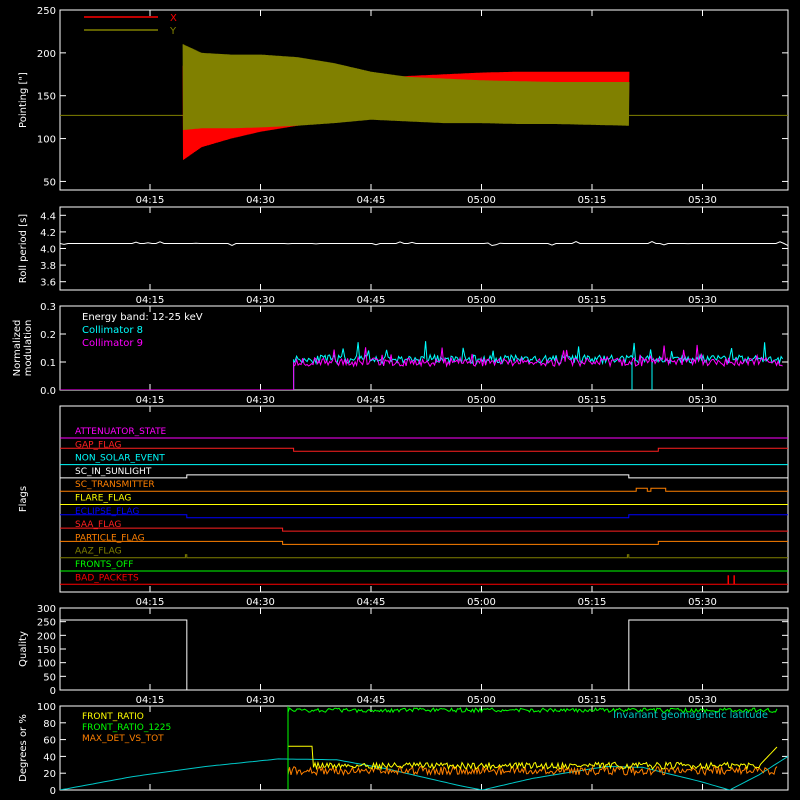 Image resolution: width=800 pixels, height=800 pixels. Describe the element at coordinates (48, 216) in the screenshot. I see `y-tick-label: 4.4` at that location.